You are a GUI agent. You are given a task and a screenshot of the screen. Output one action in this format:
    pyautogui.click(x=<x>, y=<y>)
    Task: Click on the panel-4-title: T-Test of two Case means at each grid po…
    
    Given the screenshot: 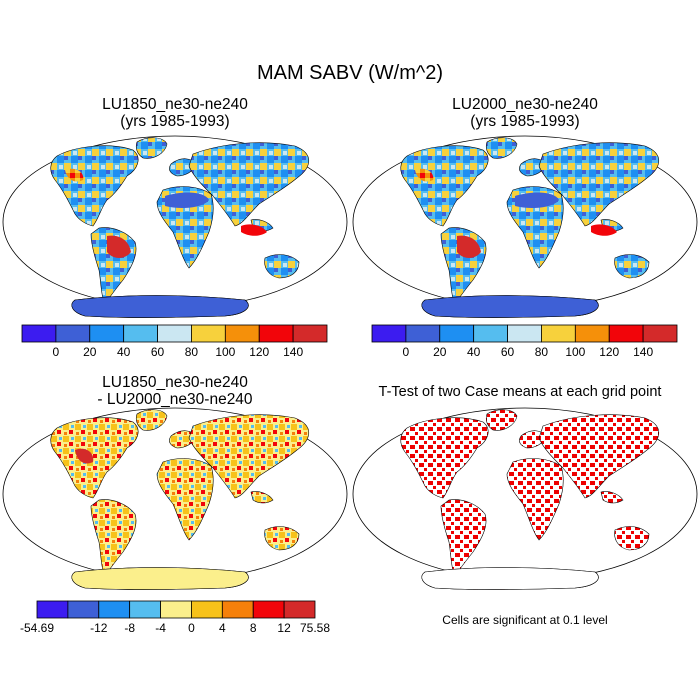 What is the action you would take?
    pyautogui.click(x=520, y=392)
    